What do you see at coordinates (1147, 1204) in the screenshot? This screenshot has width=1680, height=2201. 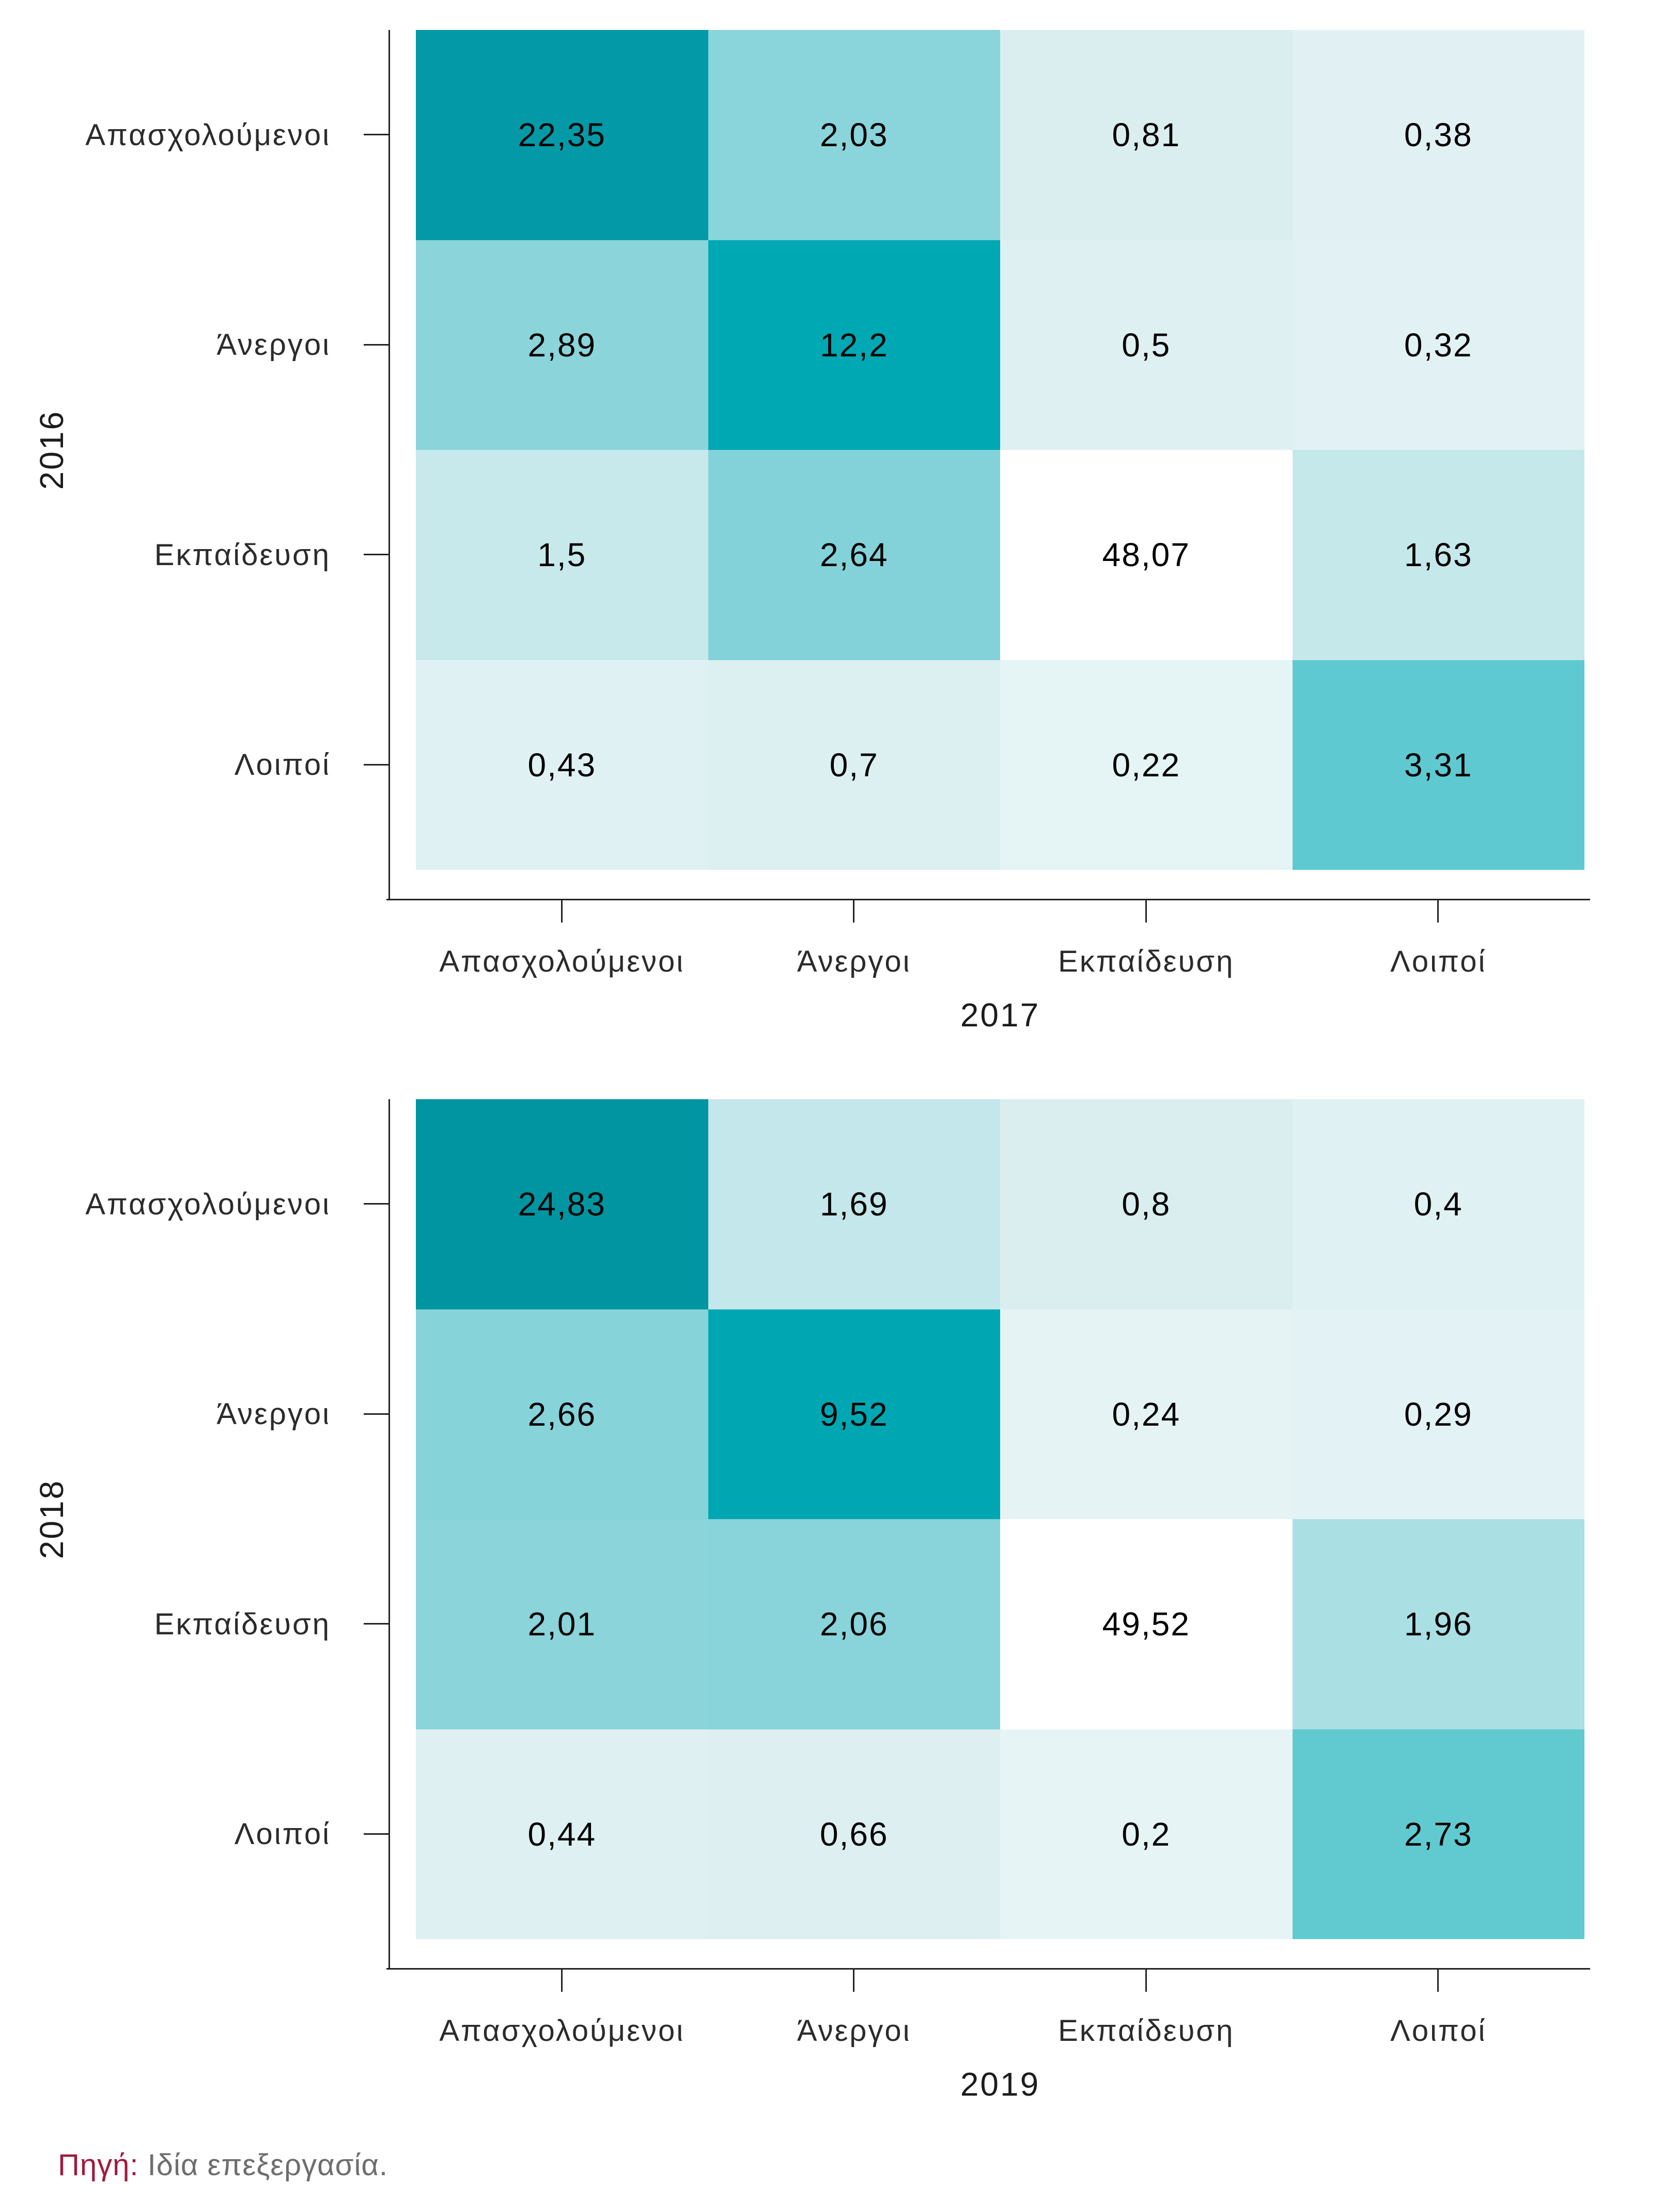 I see `heatmap-cell-value: 0,8` at bounding box center [1147, 1204].